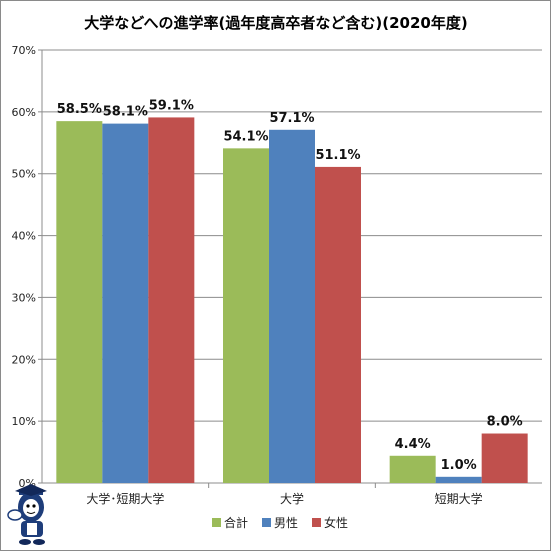 This screenshot has height=552, width=551. Describe the element at coordinates (505, 422) in the screenshot. I see `data-label: 8.0%` at that location.